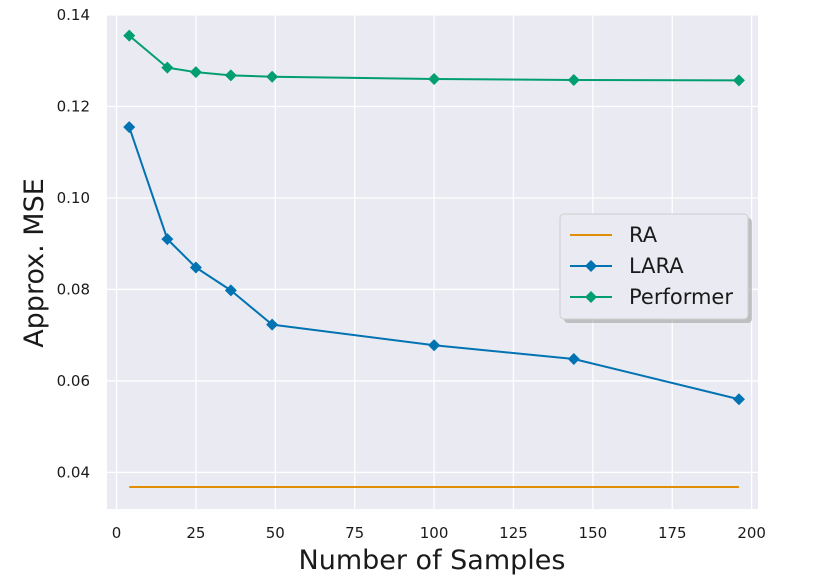  What do you see at coordinates (73, 243) in the screenshot?
I see `y-tick-labels: 0.04 0.06 0.08 0.10 0.12 0.14` at bounding box center [73, 243].